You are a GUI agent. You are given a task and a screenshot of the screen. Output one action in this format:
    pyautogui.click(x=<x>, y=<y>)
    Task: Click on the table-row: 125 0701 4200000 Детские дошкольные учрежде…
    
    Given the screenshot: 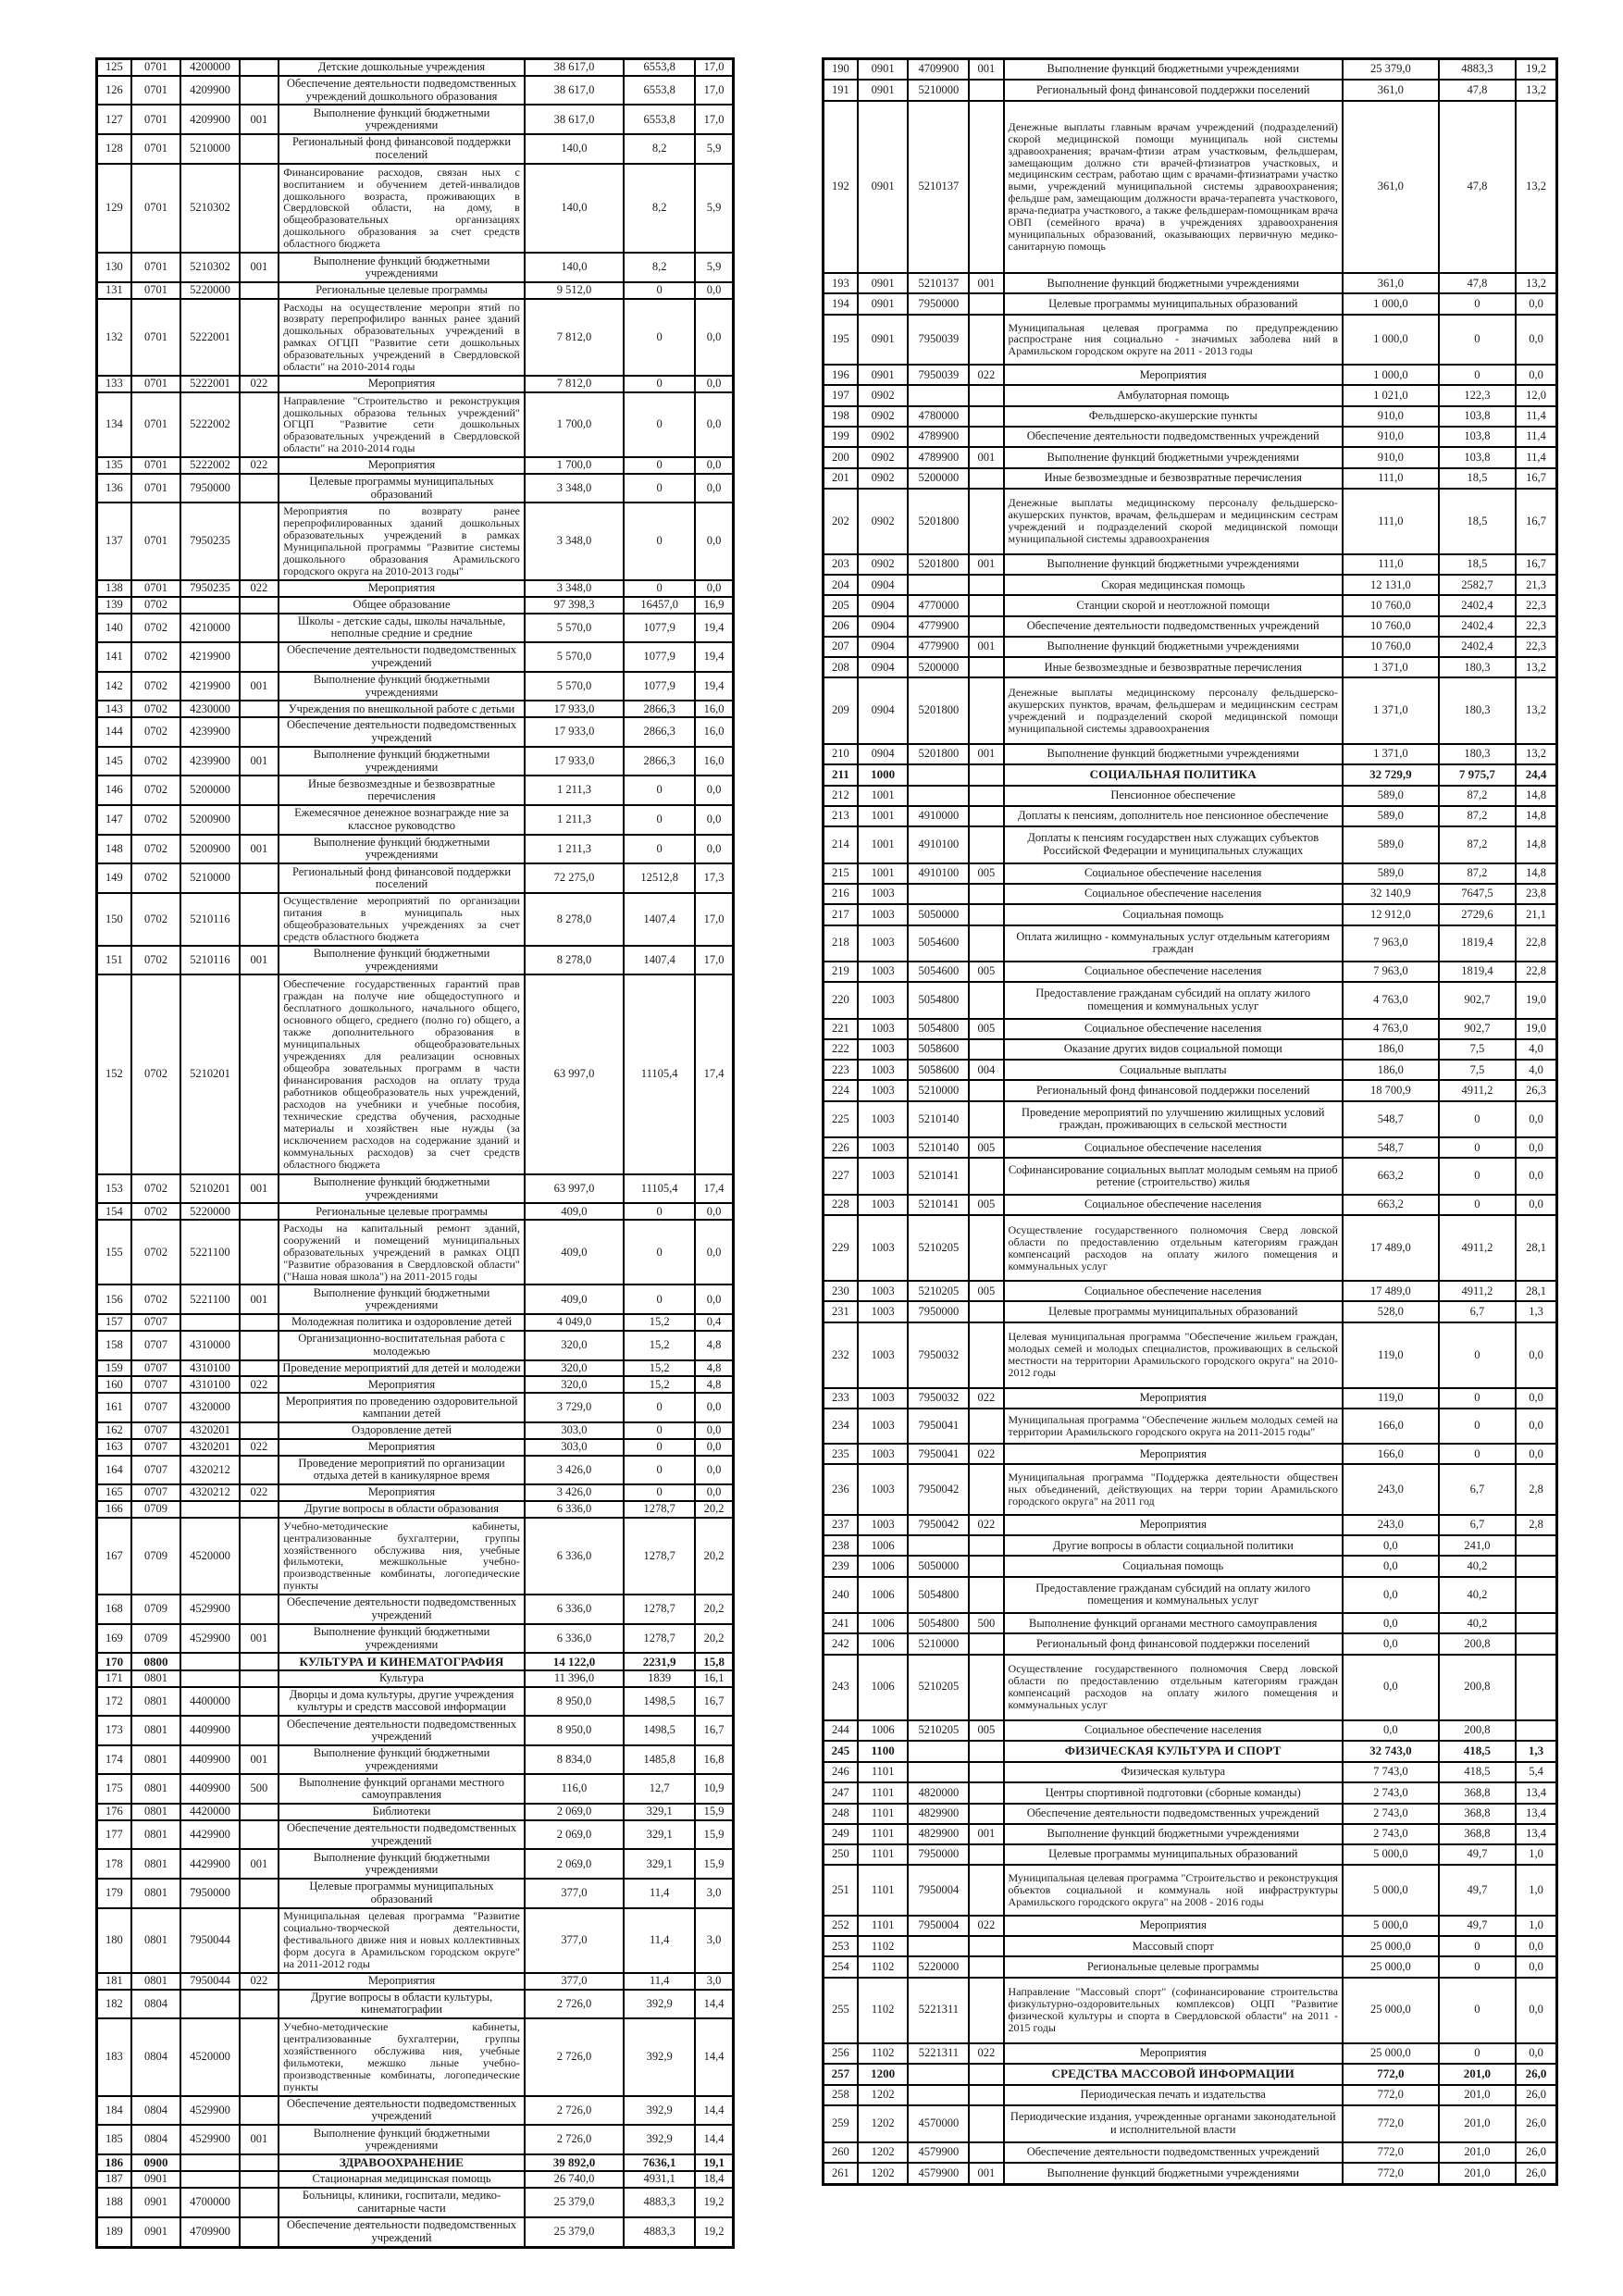 What is the action you would take?
    pyautogui.click(x=415, y=67)
    